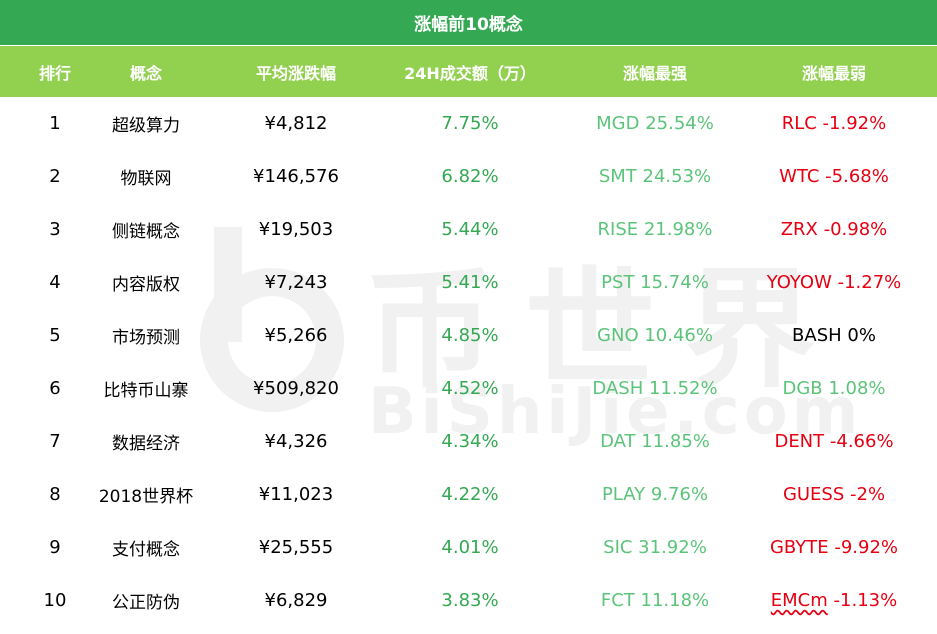  I want to click on concept-cell: 公正防伪, so click(146, 603).